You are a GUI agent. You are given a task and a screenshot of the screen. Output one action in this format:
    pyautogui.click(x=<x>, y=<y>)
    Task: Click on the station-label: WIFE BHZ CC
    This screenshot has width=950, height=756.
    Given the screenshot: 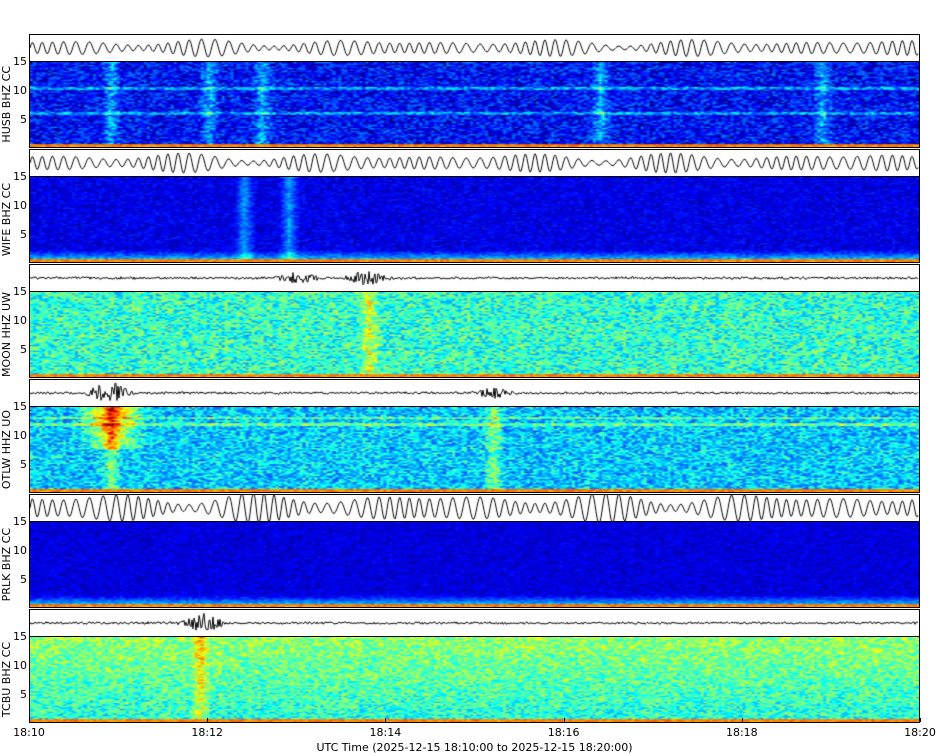 What is the action you would take?
    pyautogui.click(x=6, y=219)
    